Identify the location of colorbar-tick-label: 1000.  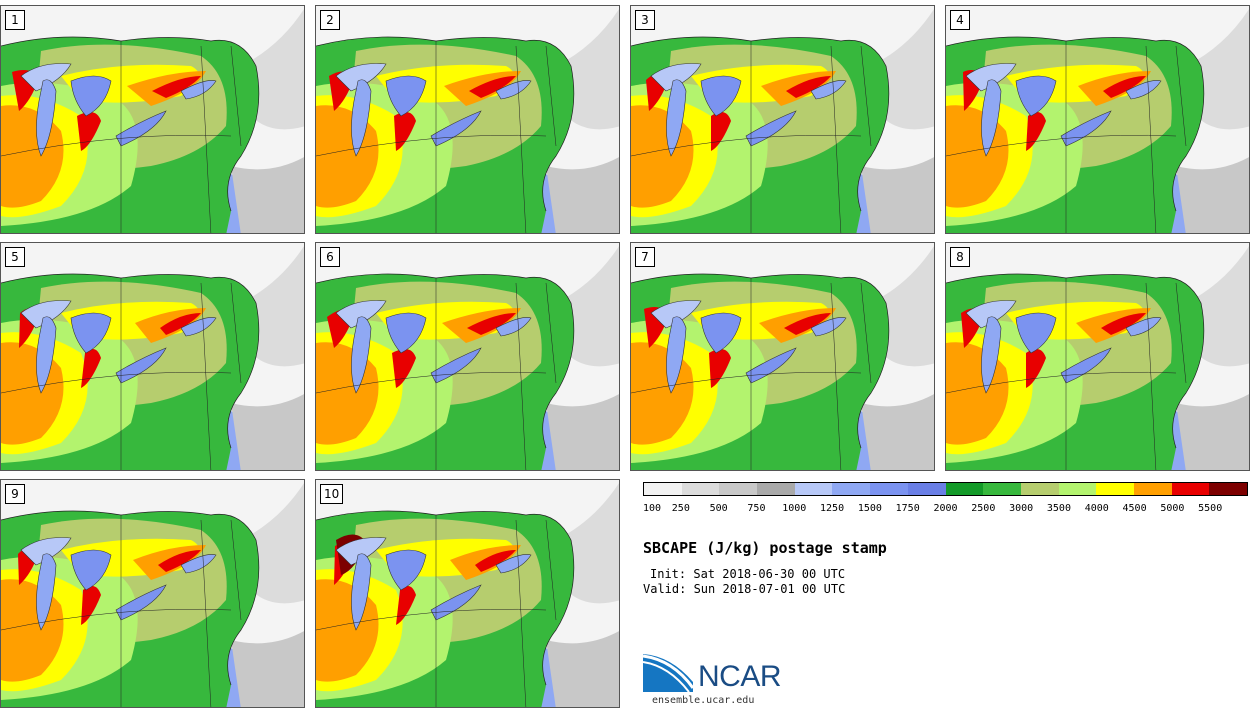
(794, 508).